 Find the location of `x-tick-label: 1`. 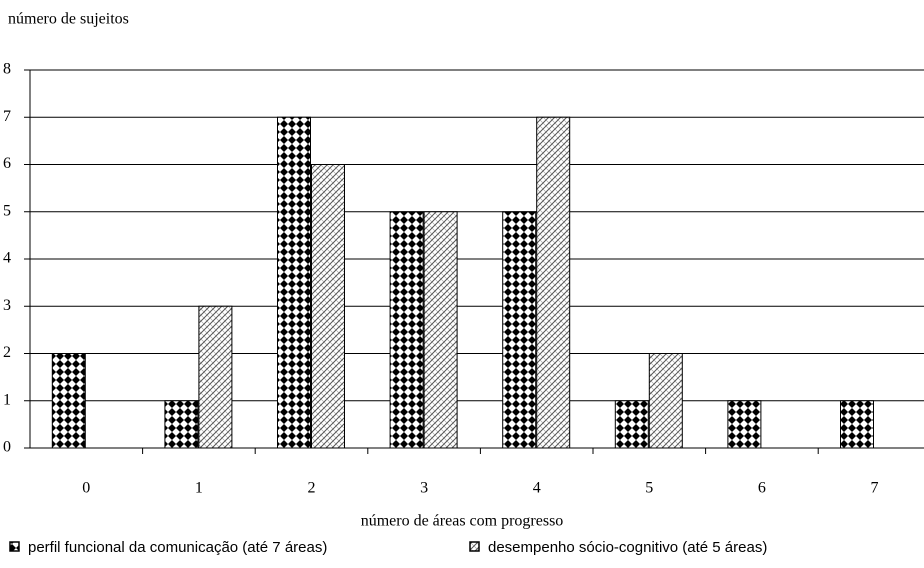

x-tick-label: 1 is located at coordinates (199, 488).